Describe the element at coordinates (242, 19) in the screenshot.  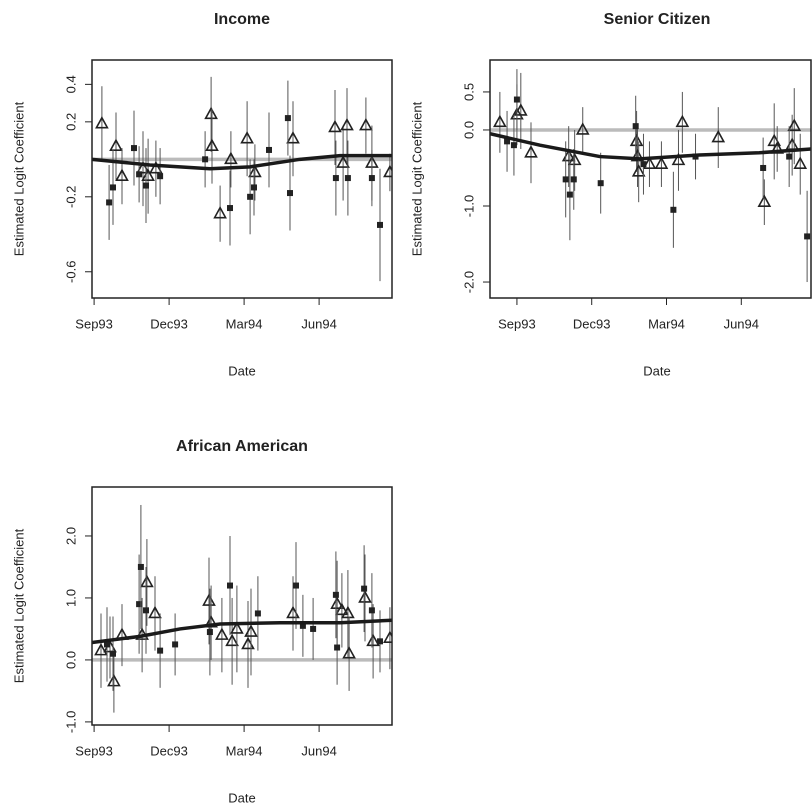
I see `panel-title: Income` at that location.